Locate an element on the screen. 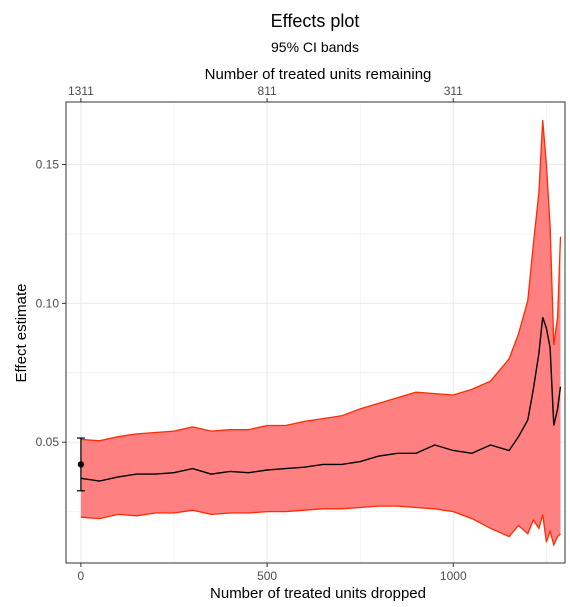  y-axis-title: Effect estimate is located at coordinates (21, 333).